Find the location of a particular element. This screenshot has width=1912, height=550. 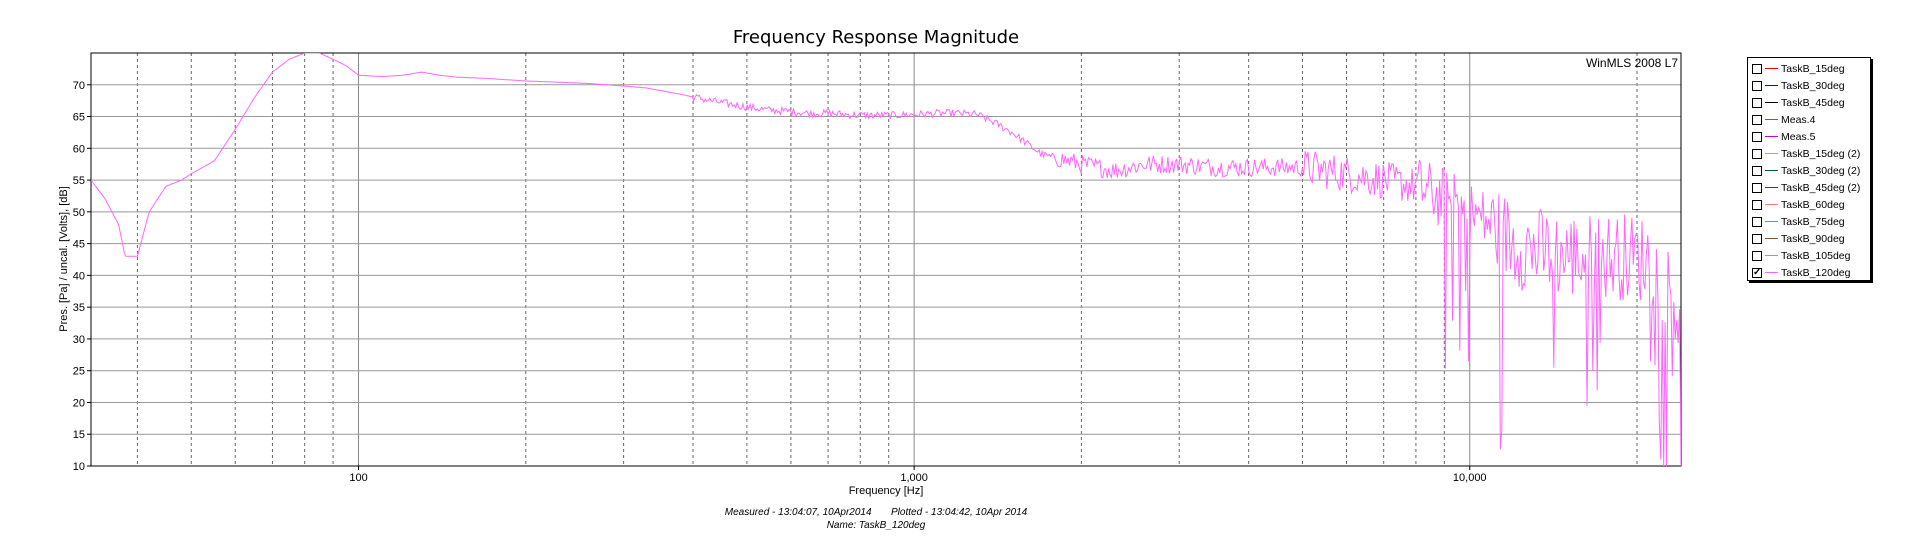

legend-item: TaskB_15deg (2) is located at coordinates (1811, 153).